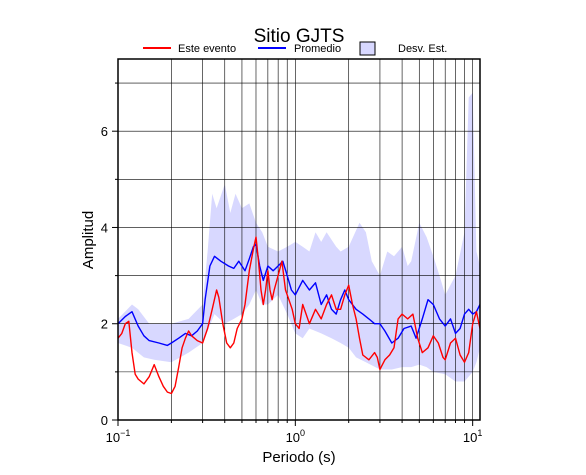  What do you see at coordinates (317, 49) in the screenshot?
I see `legend-label-promedio: Promedio` at bounding box center [317, 49].